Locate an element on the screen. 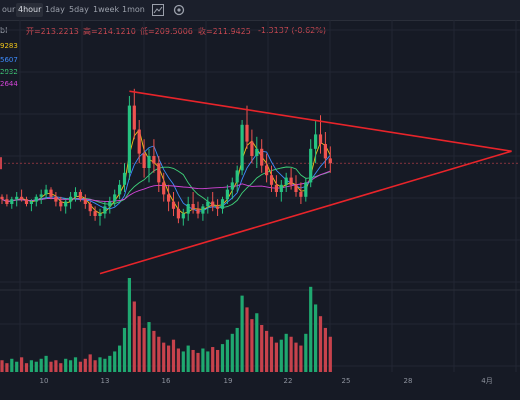 Image resolution: width=520 pixels, height=400 pixels. interval-5day: 5day is located at coordinates (79, 9).